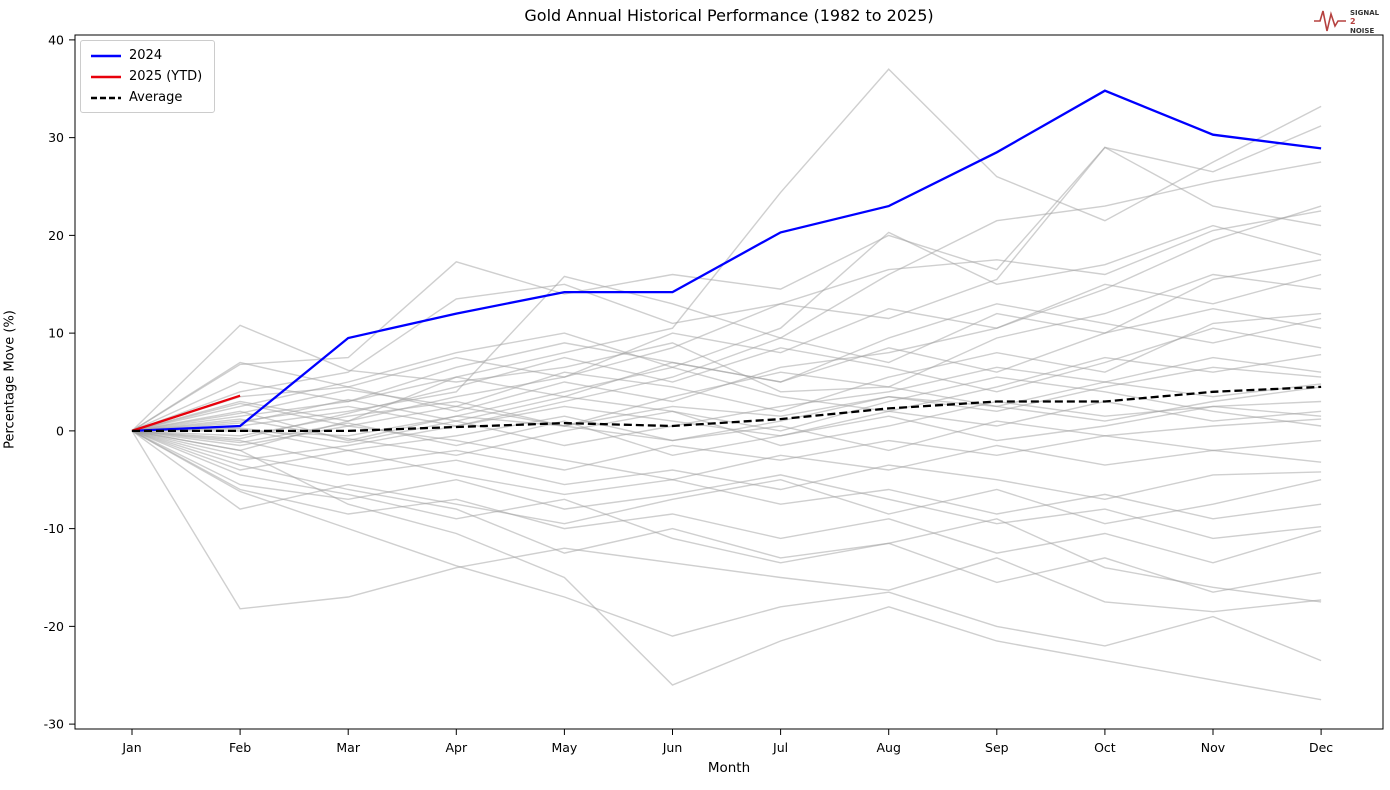  I want to click on legend: 2024 2025 (YTD) Average, so click(148, 76).